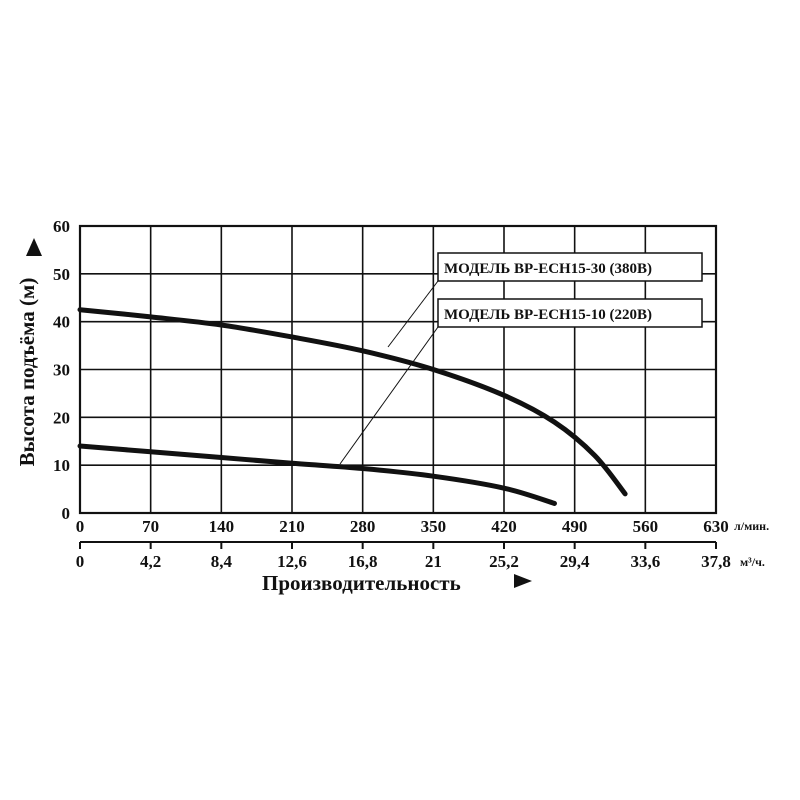  What do you see at coordinates (61, 417) in the screenshot?
I see `y-tick-label: 20` at bounding box center [61, 417].